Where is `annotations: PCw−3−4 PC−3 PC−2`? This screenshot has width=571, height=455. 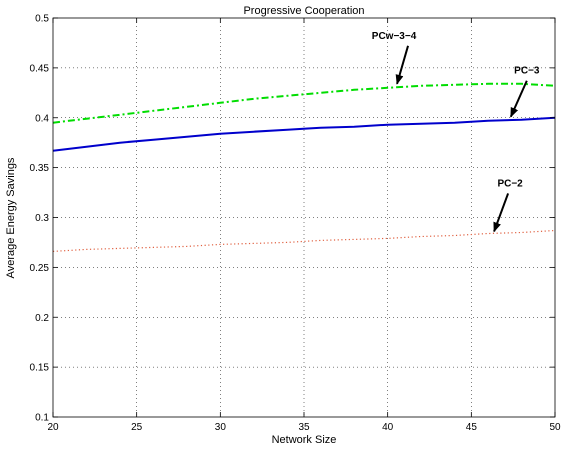
annotations: PCw−3−4 PC−3 PC−2 is located at coordinates (456, 132).